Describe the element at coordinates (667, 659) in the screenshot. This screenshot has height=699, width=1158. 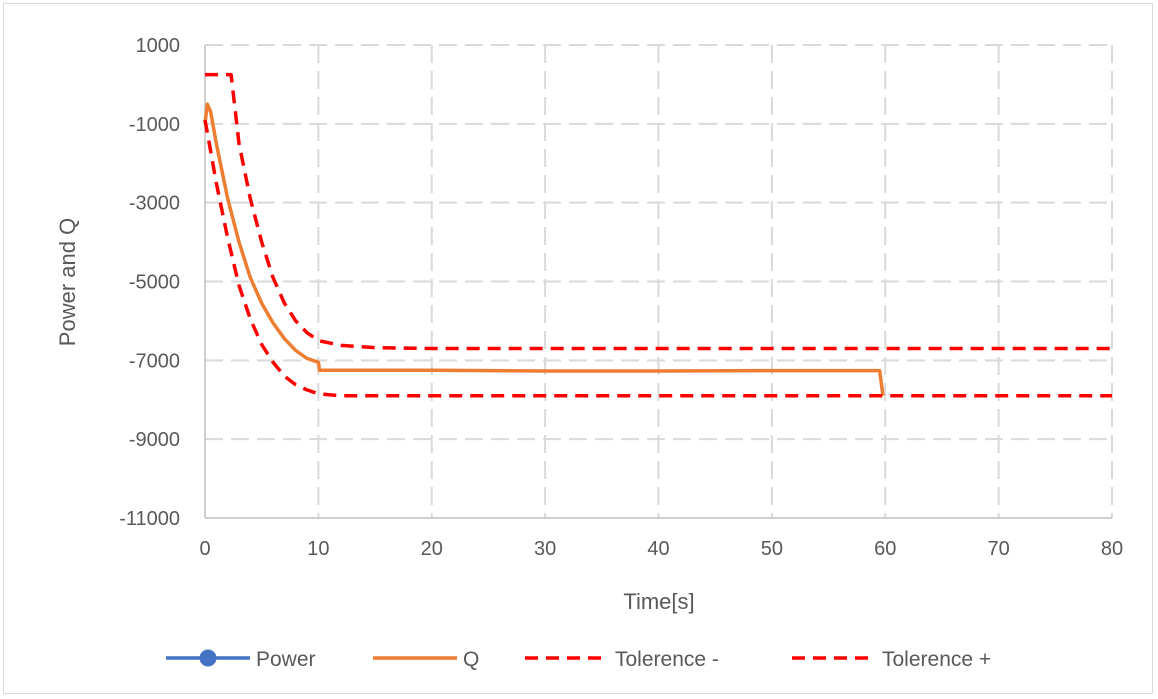
I see `legend-label: Tolerence -` at that location.